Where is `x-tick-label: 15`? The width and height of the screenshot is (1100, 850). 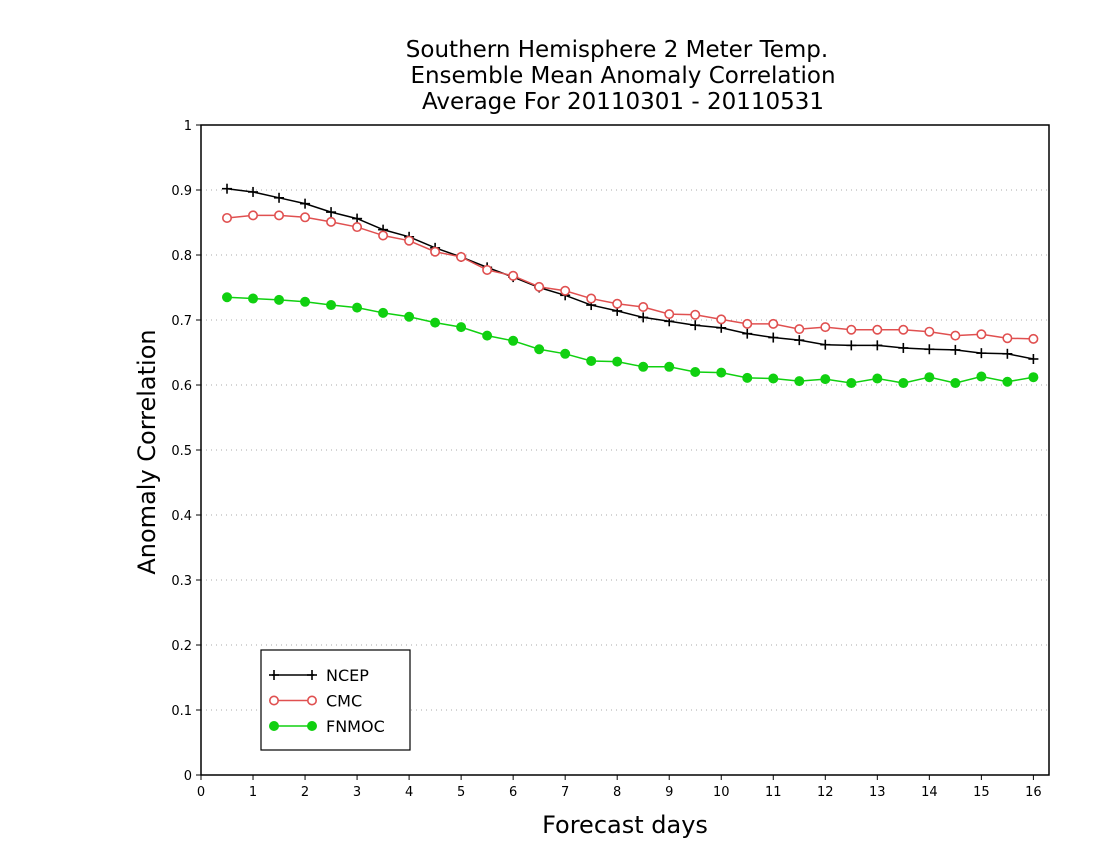 x-tick-label: 15 is located at coordinates (981, 792).